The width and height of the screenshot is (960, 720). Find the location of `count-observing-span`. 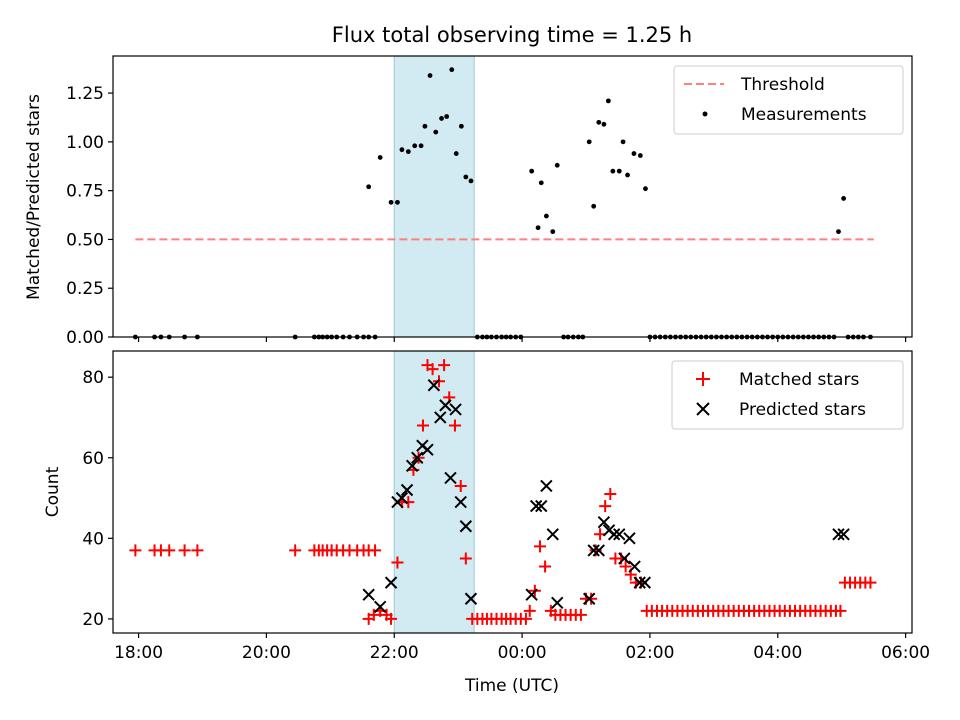

count-observing-span is located at coordinates (434, 492).